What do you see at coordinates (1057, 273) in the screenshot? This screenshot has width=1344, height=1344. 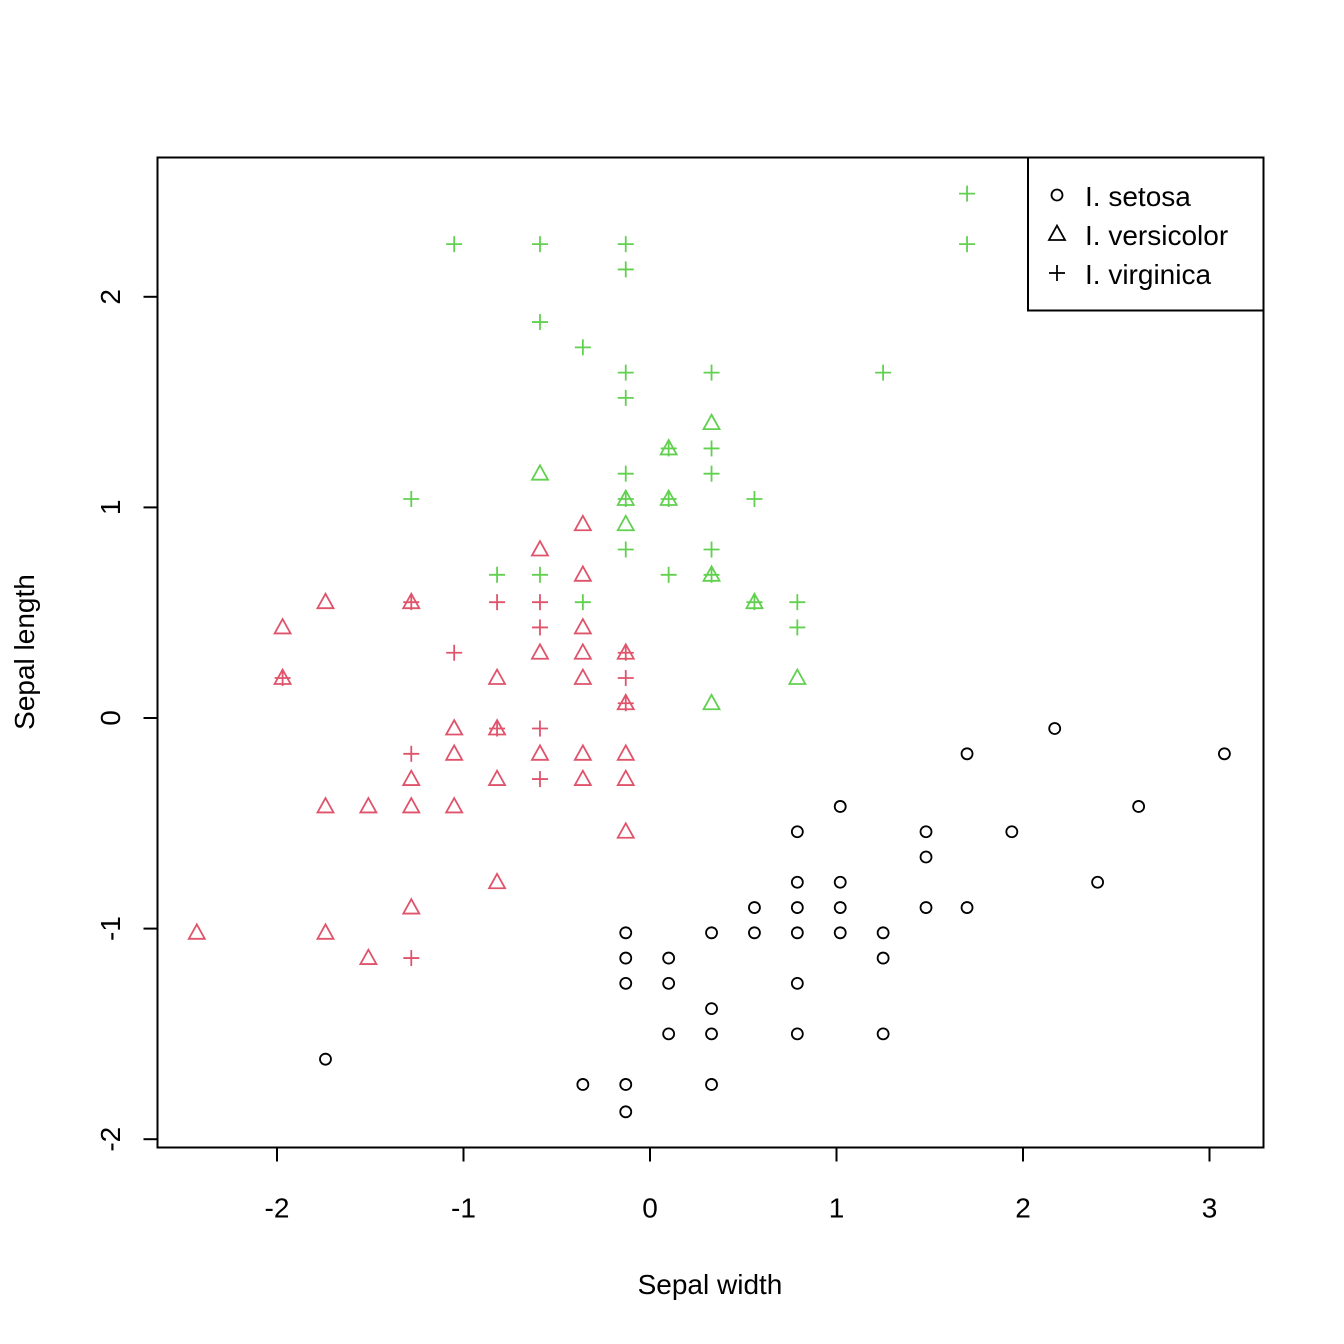 I see `legend-symbol-plus` at bounding box center [1057, 273].